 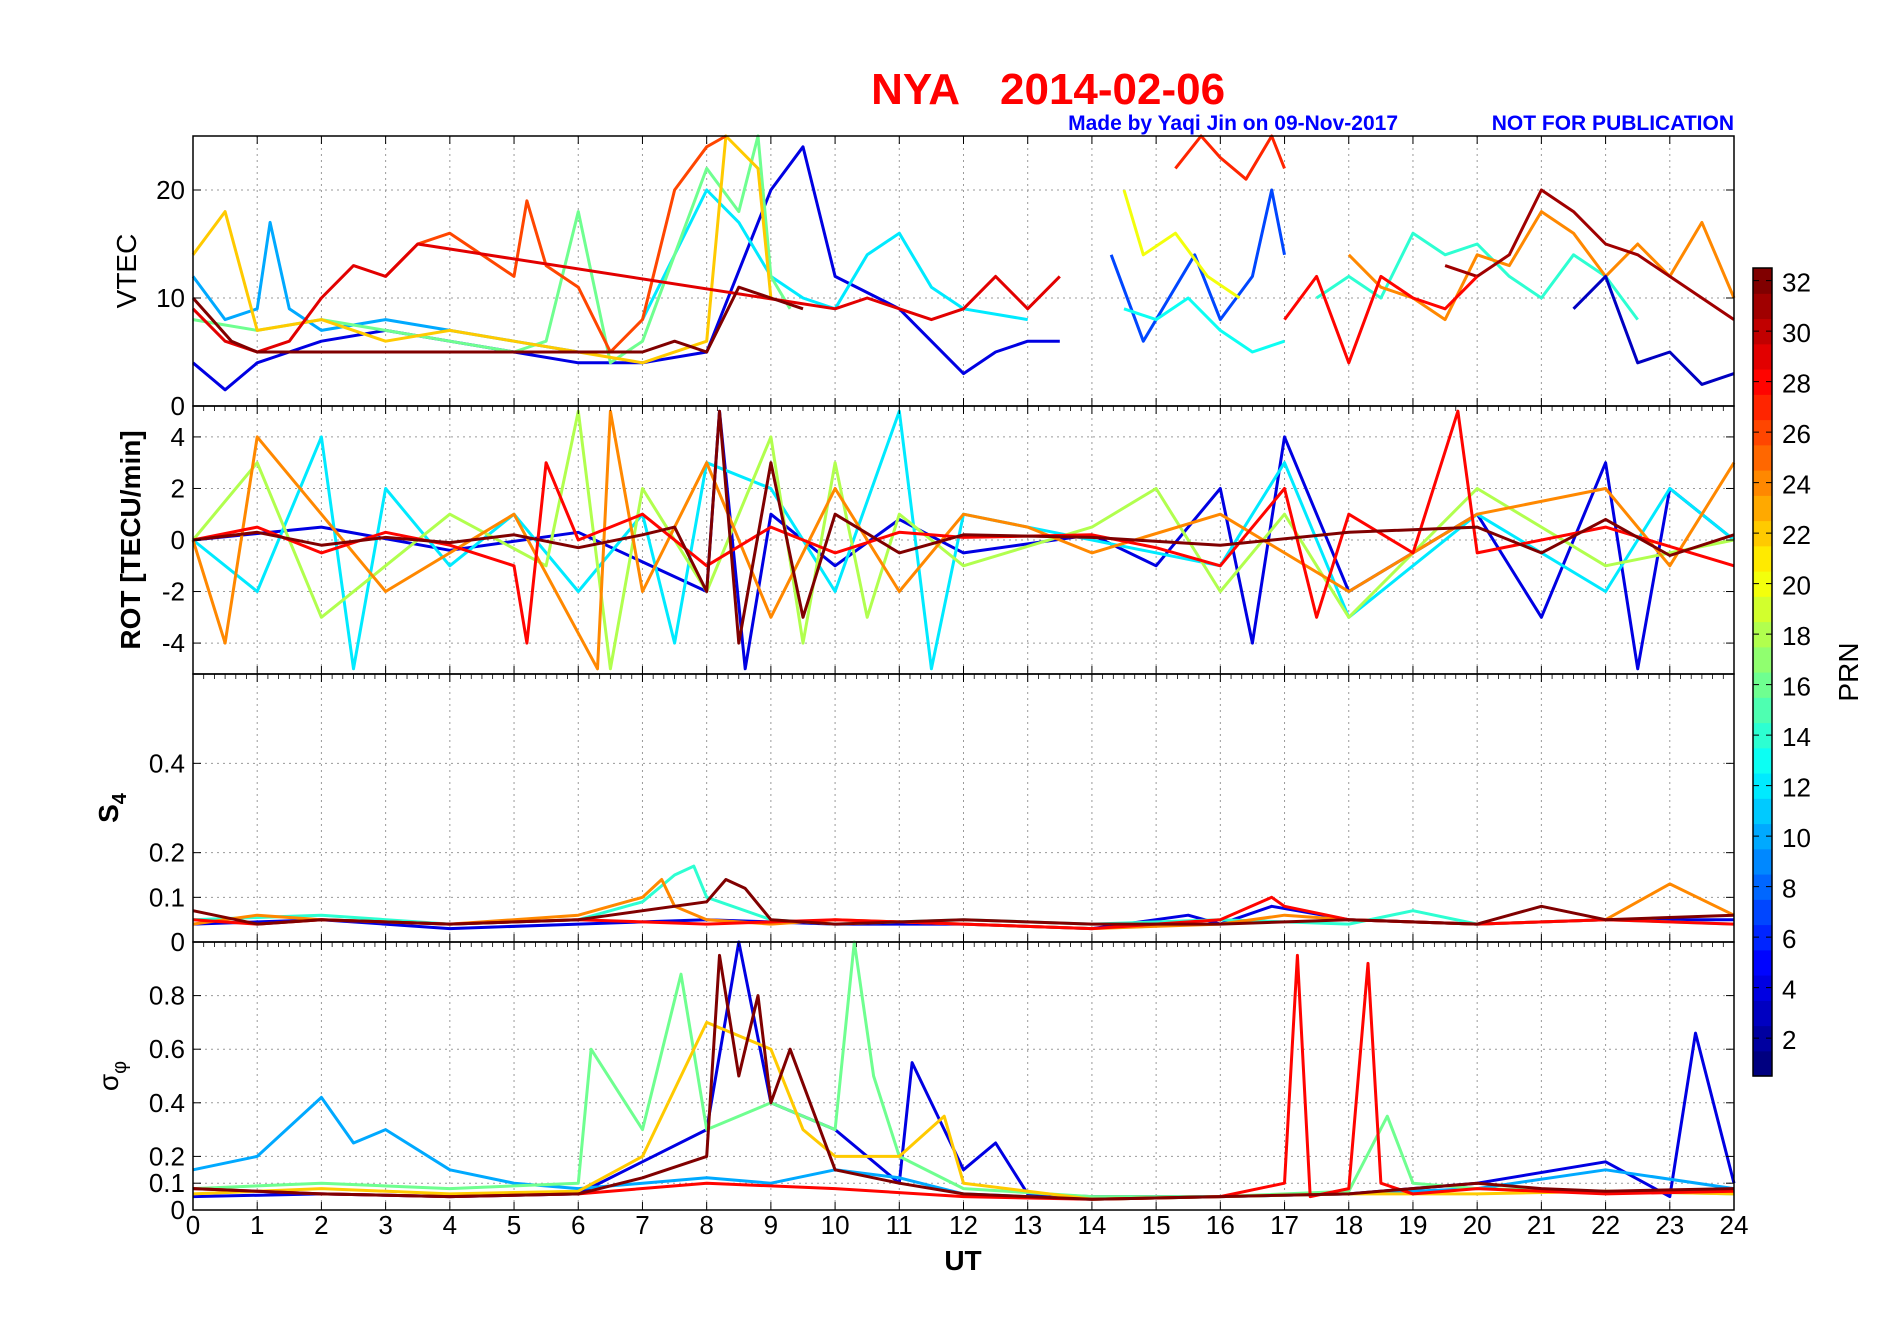 I want to click on rot-ylabel: ROT [TECU/min], so click(x=130, y=539).